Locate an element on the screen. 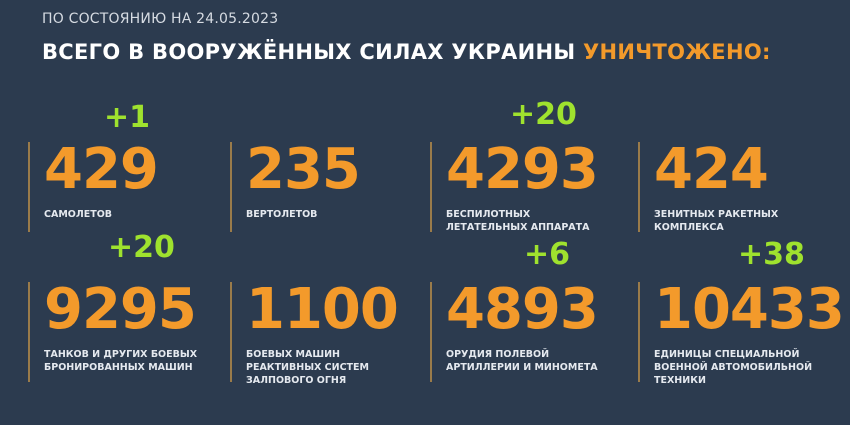  stat-uav: 4293 БЕСПИЛОТНЫХ ЛЕТАТЕЛЬНЫХ АППАРАТА is located at coordinates (514, 185).